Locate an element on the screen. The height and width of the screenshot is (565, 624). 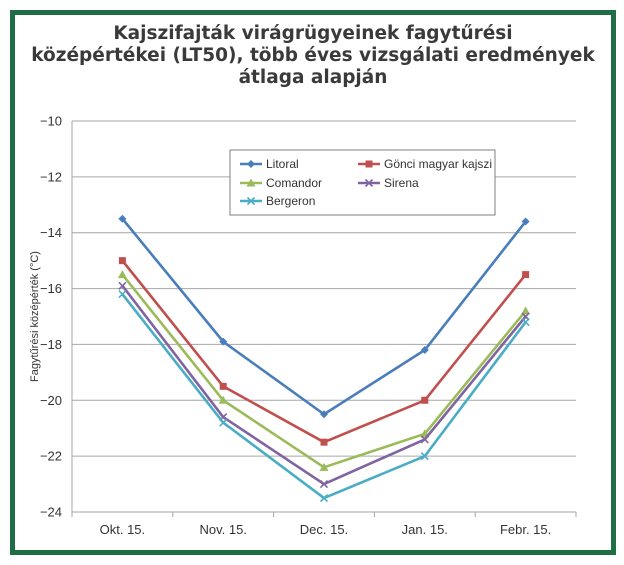
chart-title-line-3: átlaga alapján is located at coordinates (313, 77).